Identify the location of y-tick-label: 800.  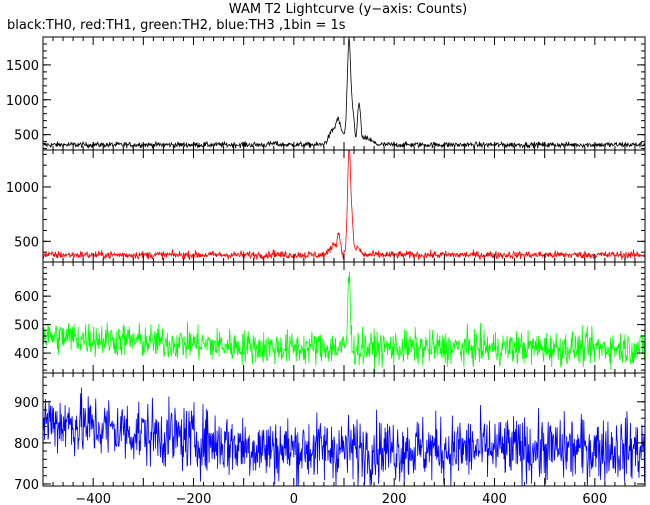
(26, 444).